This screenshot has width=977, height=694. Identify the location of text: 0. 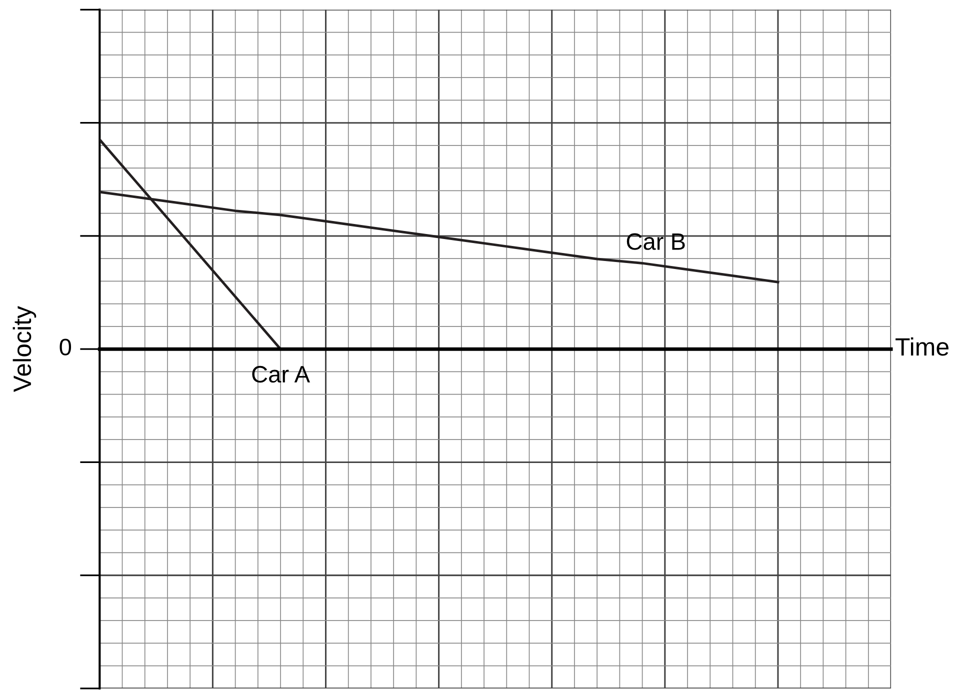
(66, 347).